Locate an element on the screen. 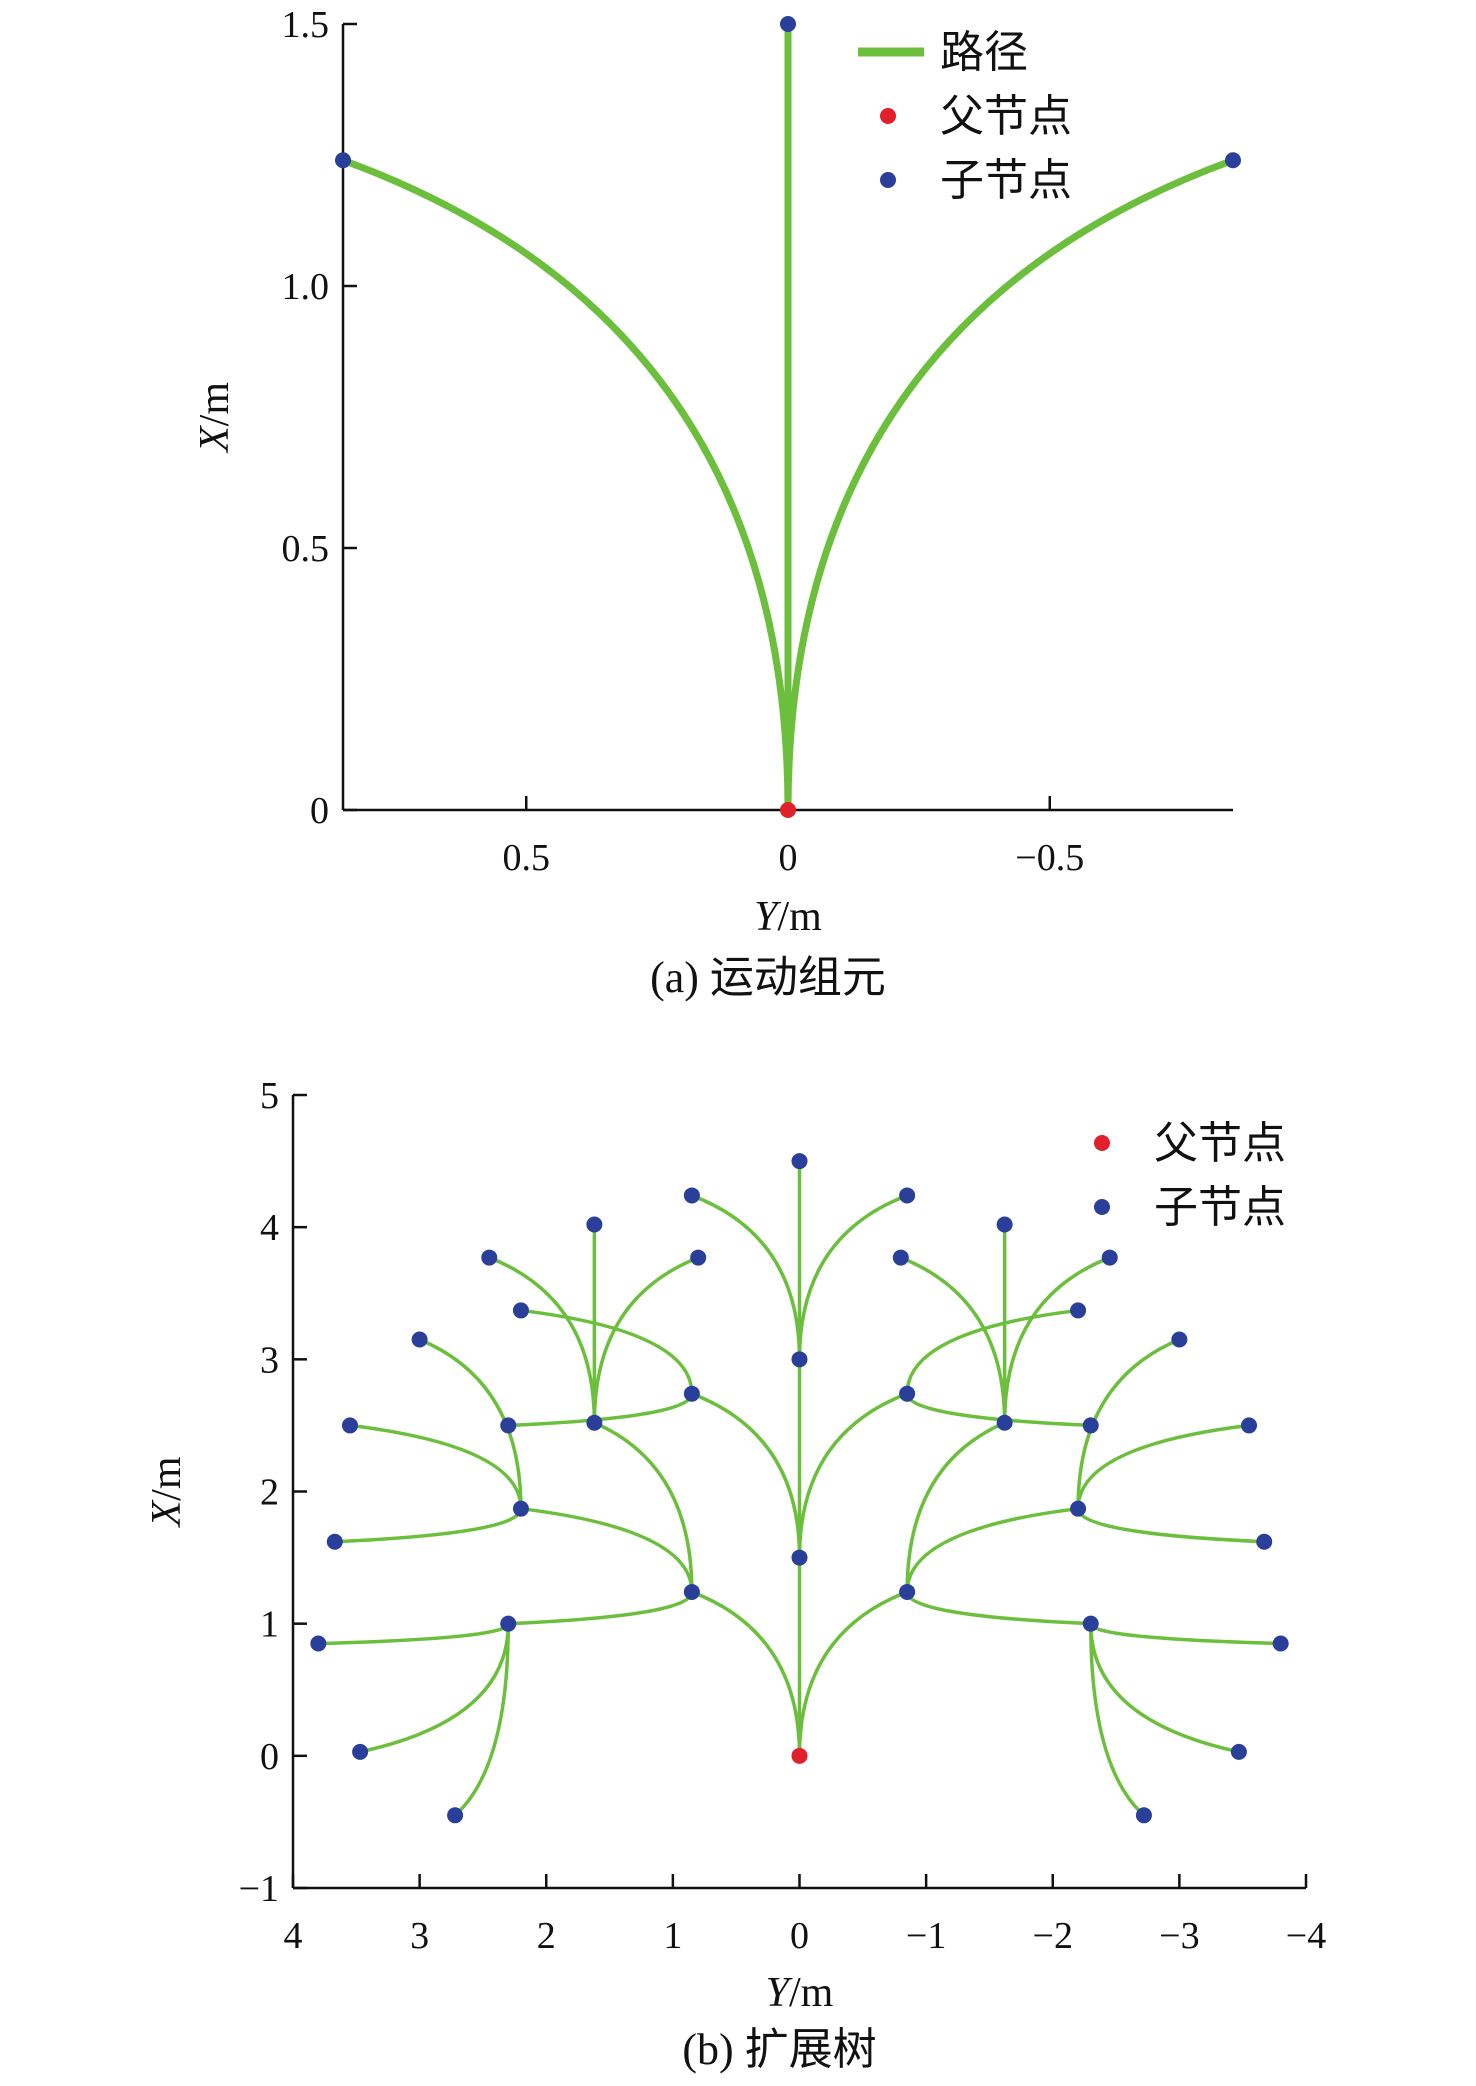 This screenshot has width=1476, height=2086. x-tick-label: −4 is located at coordinates (1306, 1936).